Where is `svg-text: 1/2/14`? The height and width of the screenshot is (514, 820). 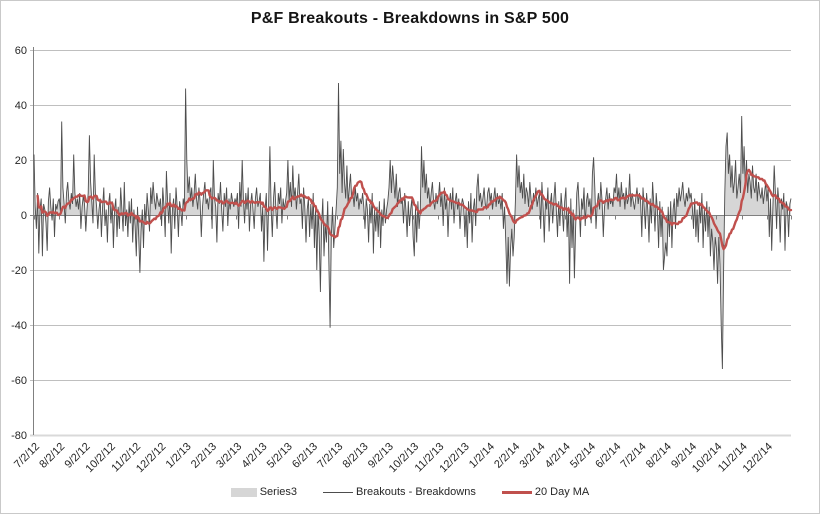 svg-text: 1/2/14 is located at coordinates (482, 456).